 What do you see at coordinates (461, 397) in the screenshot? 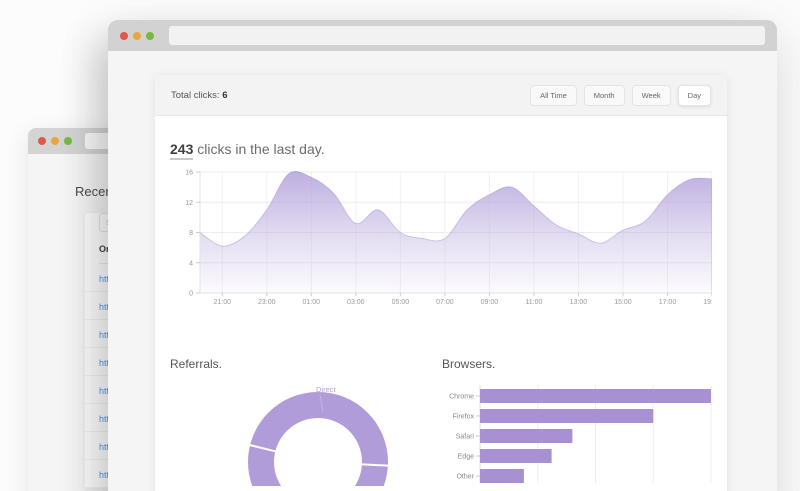
I see `svg-text: Chrome` at bounding box center [461, 397].